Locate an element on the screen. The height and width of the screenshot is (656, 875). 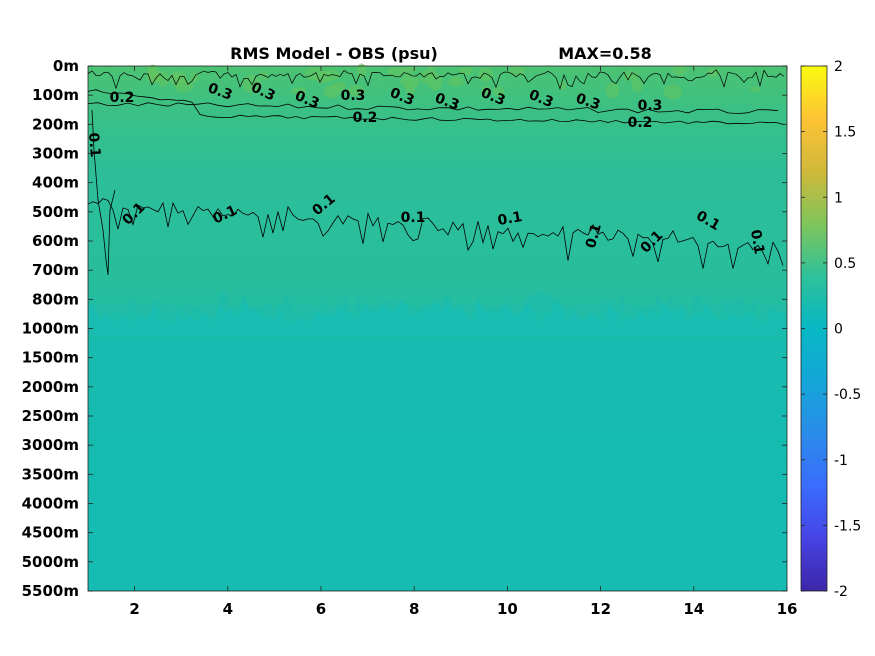
y-tick-label: 2500m is located at coordinates (50, 416).